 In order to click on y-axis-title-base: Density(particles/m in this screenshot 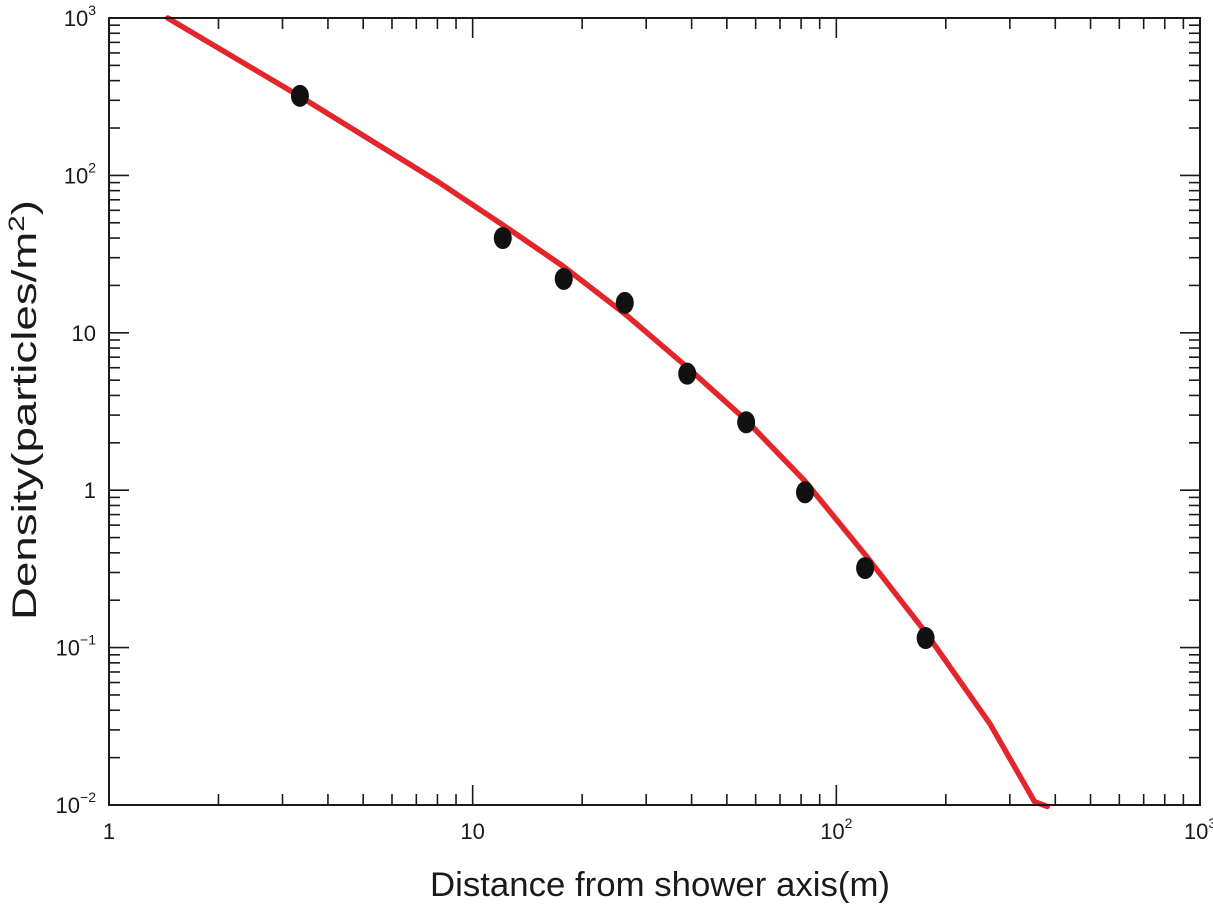, I will do `click(25, 426)`.